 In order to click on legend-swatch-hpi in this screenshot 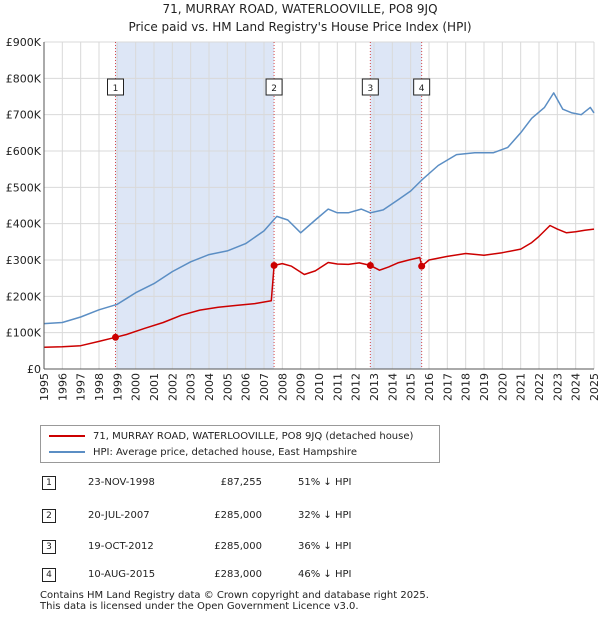, I will do `click(67, 452)`.